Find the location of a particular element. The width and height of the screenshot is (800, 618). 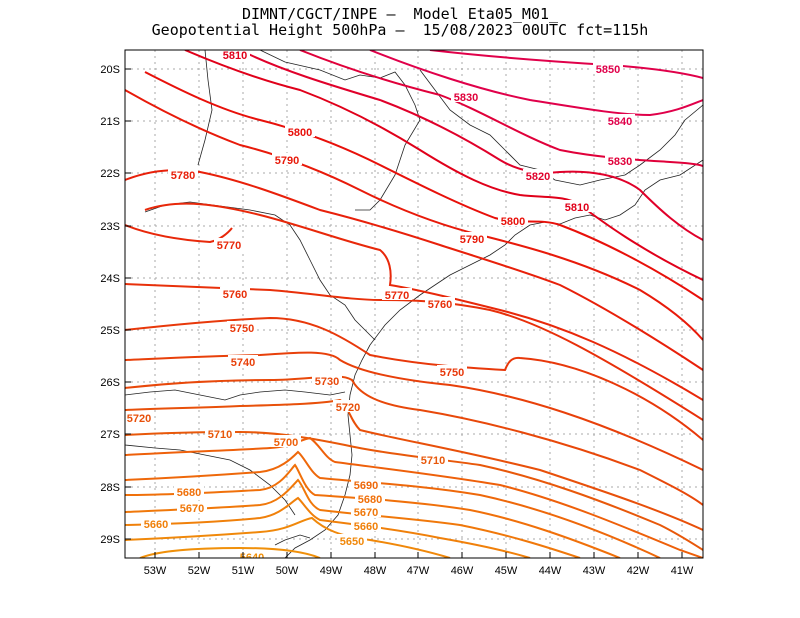

contour-label-5670: 5670 is located at coordinates (366, 513).